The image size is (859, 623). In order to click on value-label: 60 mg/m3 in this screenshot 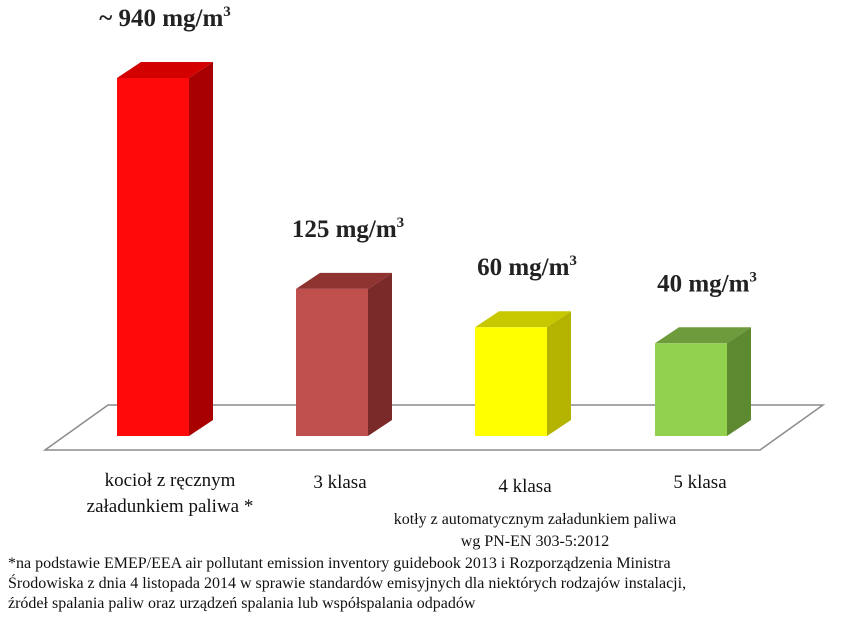, I will do `click(527, 267)`.